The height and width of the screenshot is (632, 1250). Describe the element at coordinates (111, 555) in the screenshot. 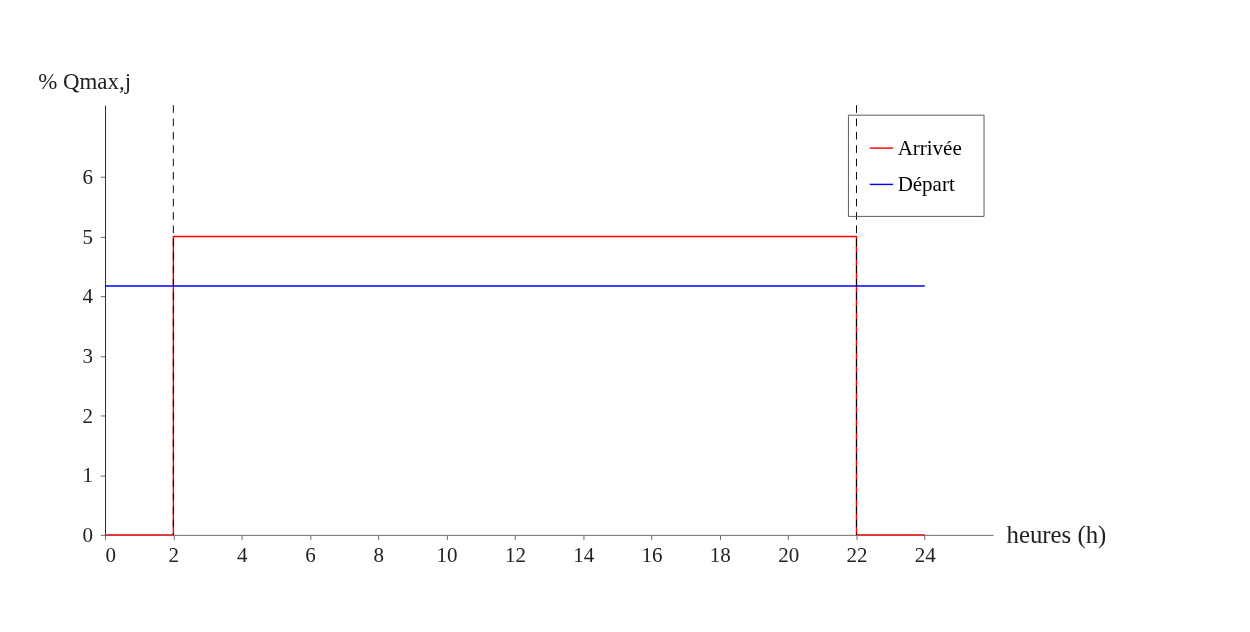

I see `x-tick-label: 0` at that location.